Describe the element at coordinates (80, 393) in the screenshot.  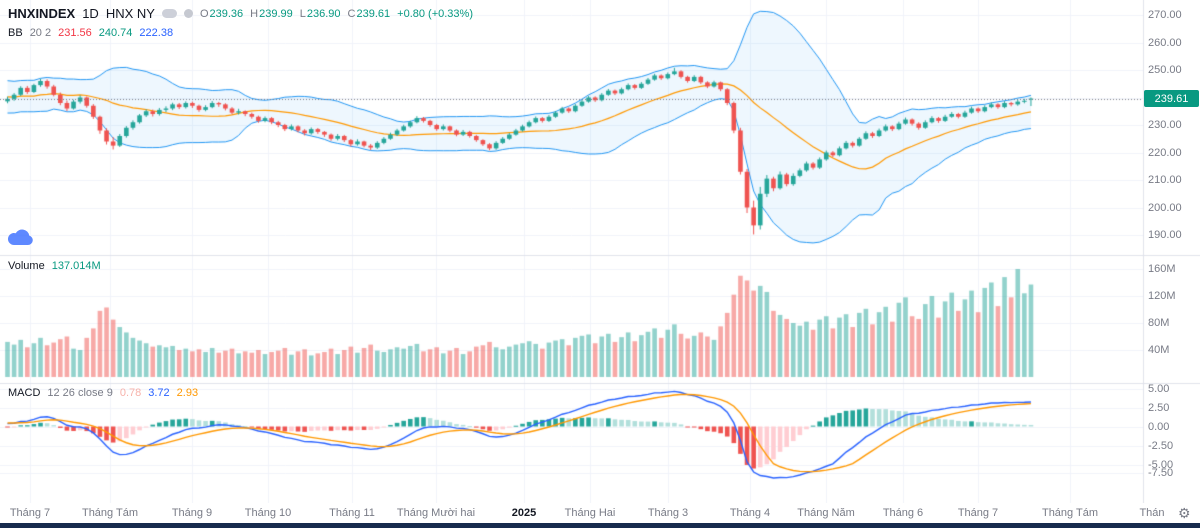
I see `macd-params: 12 26 close 9` at that location.